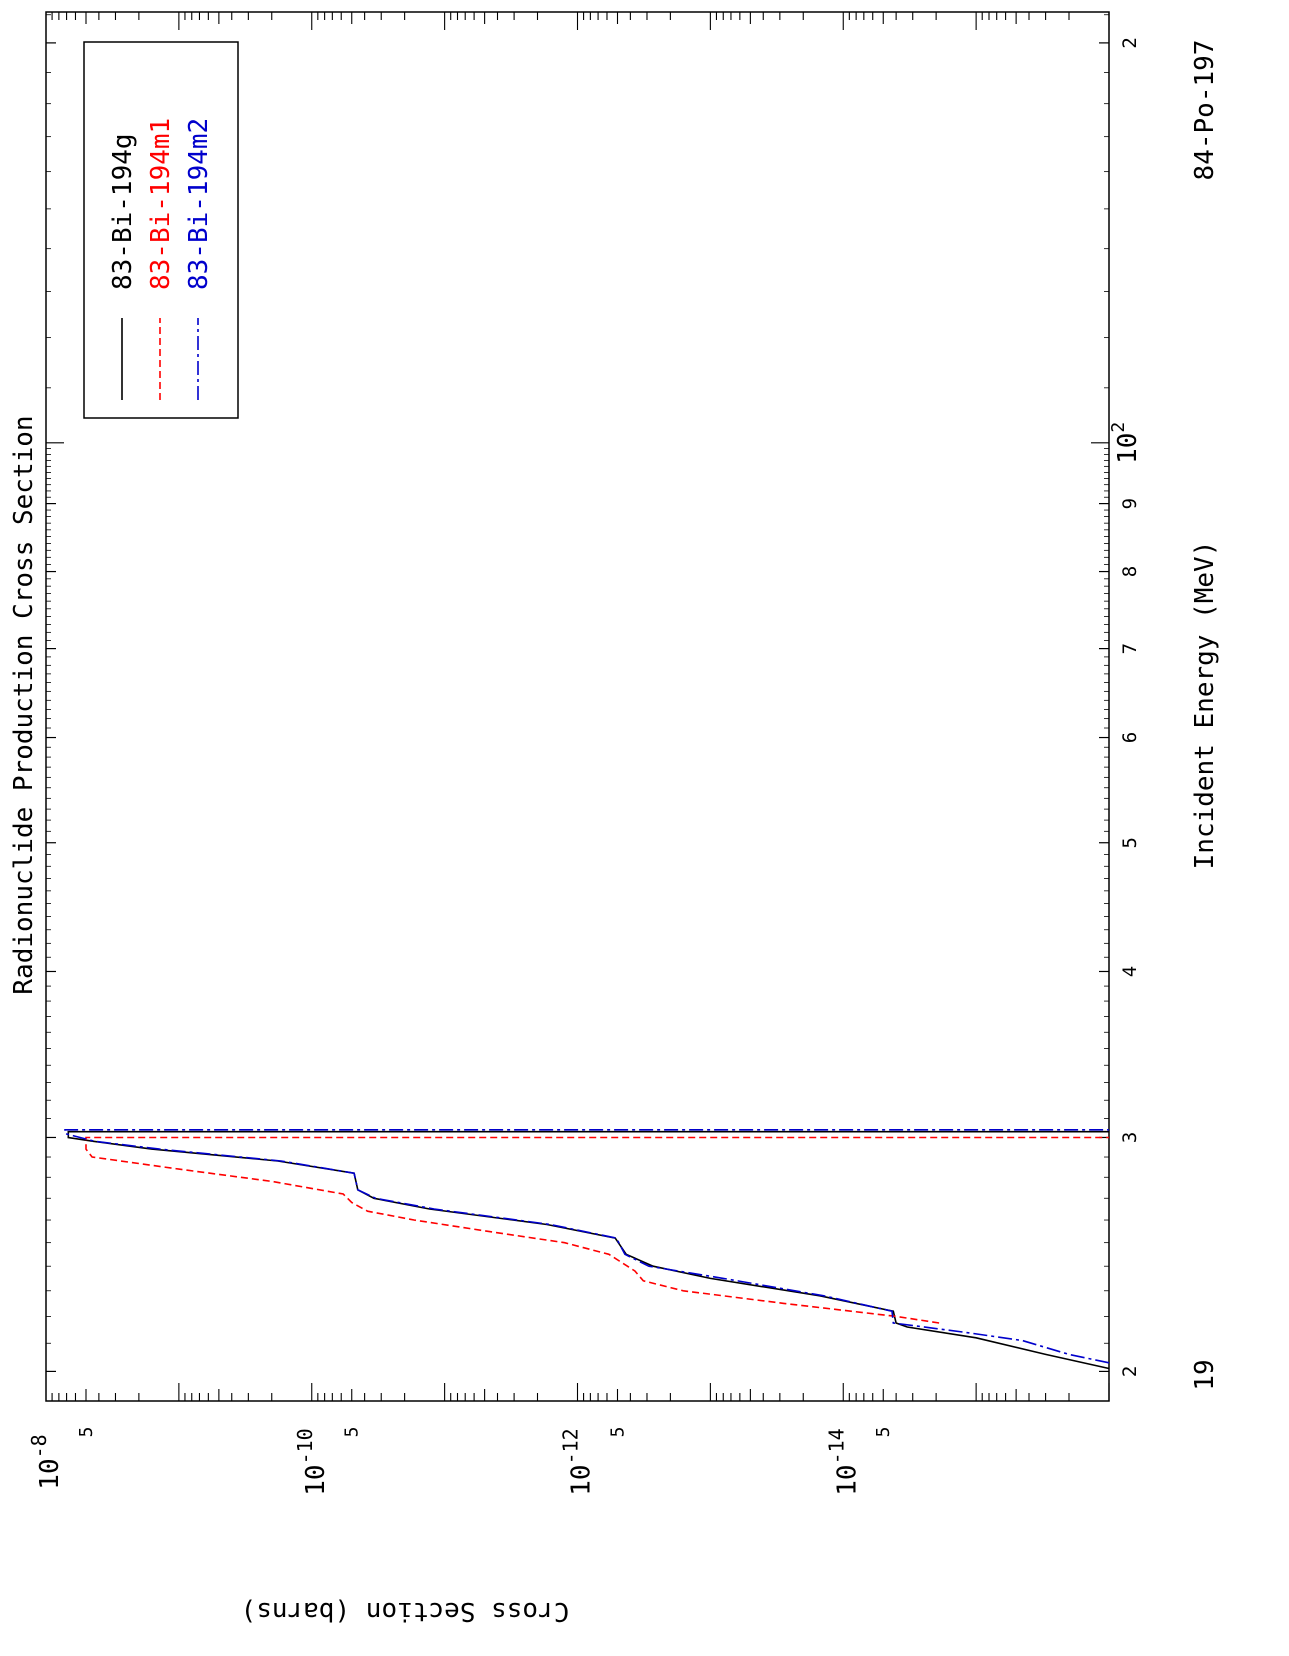 The image size is (1289, 1656). Describe the element at coordinates (1205, 110) in the screenshot. I see `corner-right-label: 84-Po-197` at that location.